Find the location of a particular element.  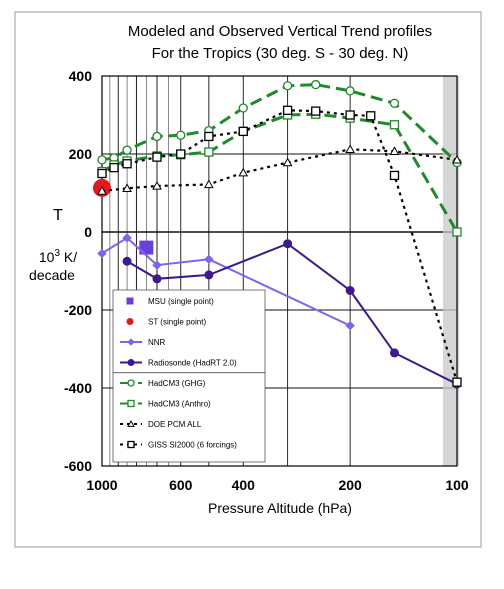

legend-label: NNR is located at coordinates (157, 342).